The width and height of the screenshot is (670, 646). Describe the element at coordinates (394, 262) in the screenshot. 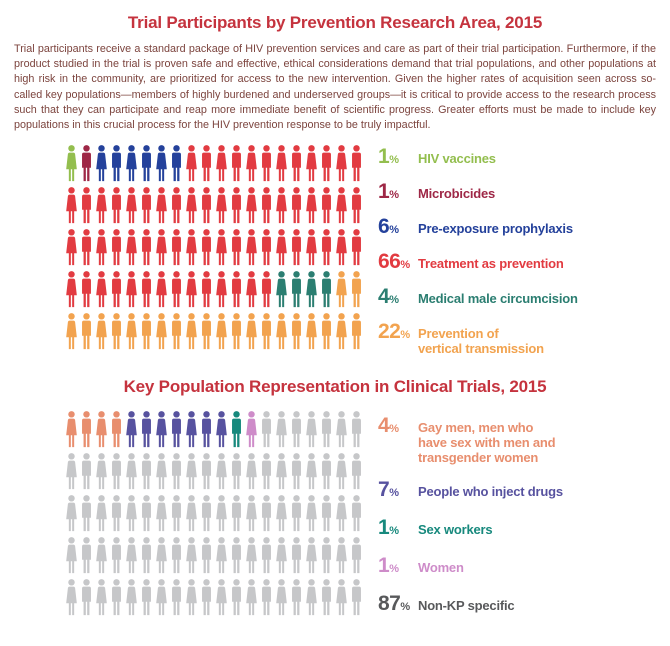

I see `legend-value: 66%` at that location.